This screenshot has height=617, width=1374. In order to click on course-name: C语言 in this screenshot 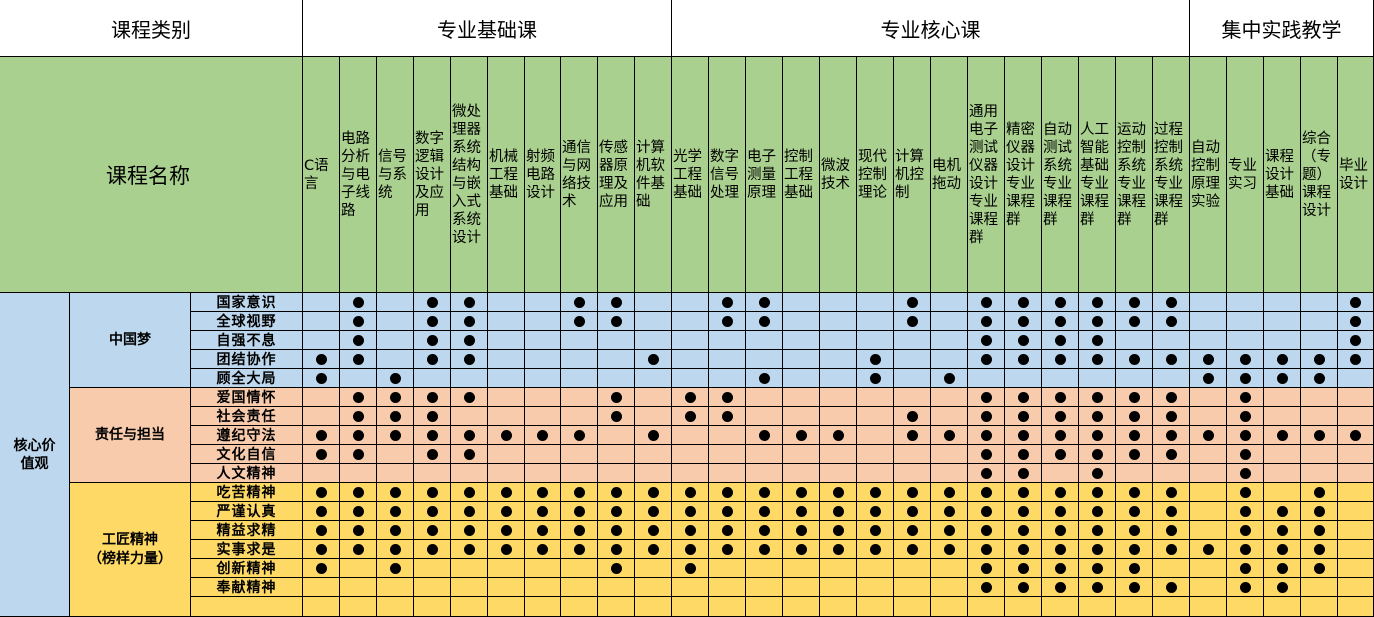, I will do `click(316, 174)`.